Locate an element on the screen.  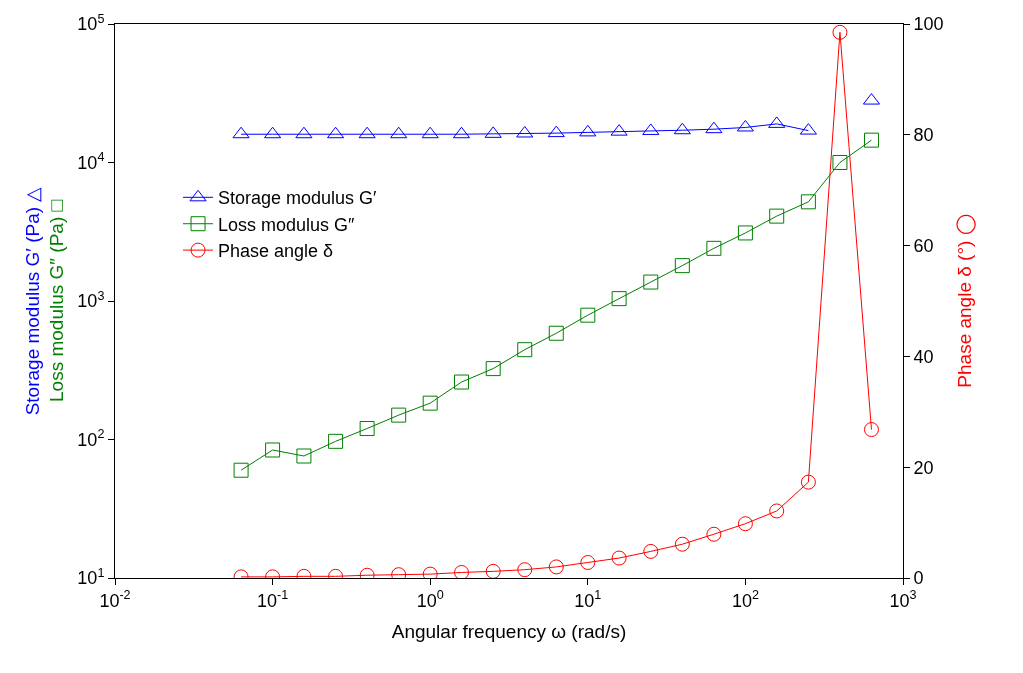
y2-tick-label: 40 is located at coordinates (923, 356).